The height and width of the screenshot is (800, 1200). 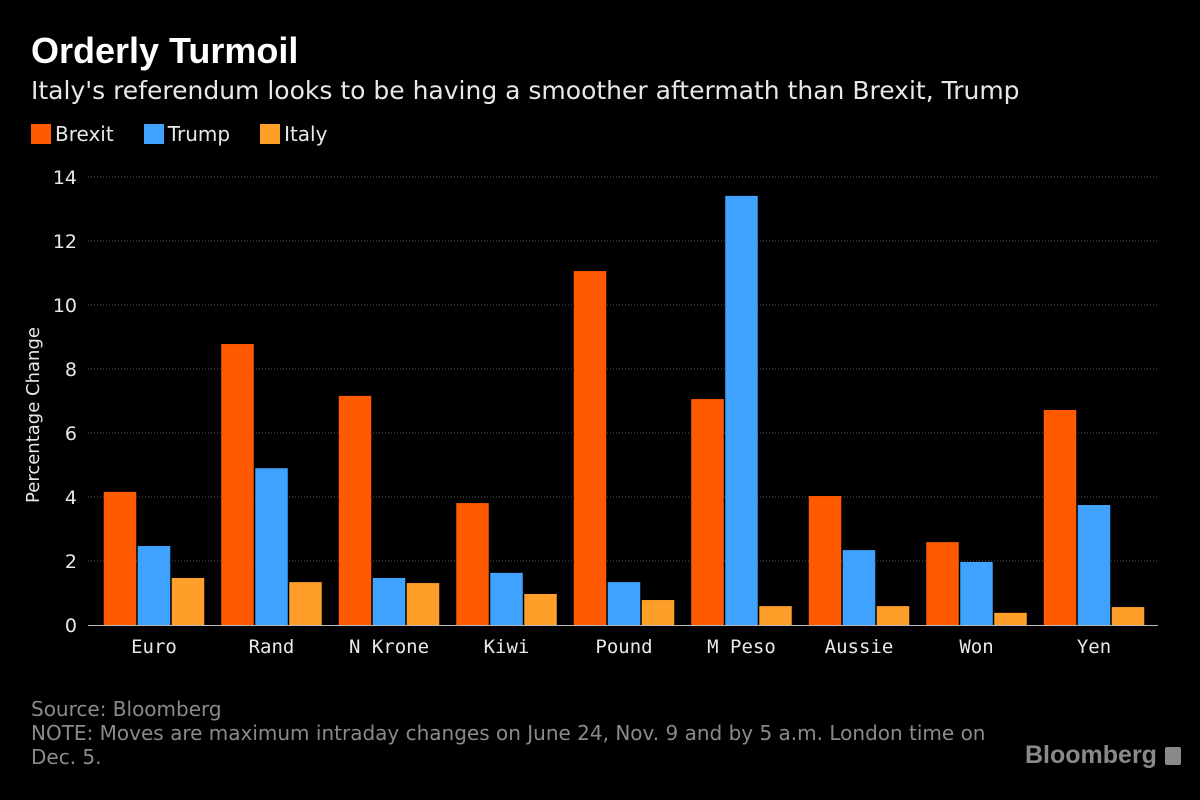 I want to click on legend-item: Italy, so click(x=293, y=134).